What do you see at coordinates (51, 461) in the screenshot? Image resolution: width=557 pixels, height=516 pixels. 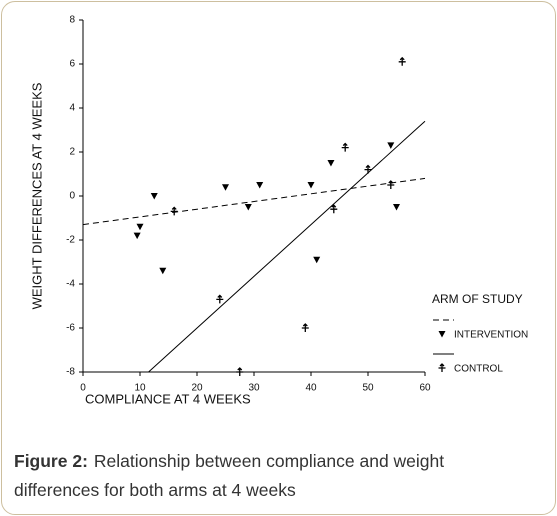 I see `caption-label: Figure 2:` at bounding box center [51, 461].